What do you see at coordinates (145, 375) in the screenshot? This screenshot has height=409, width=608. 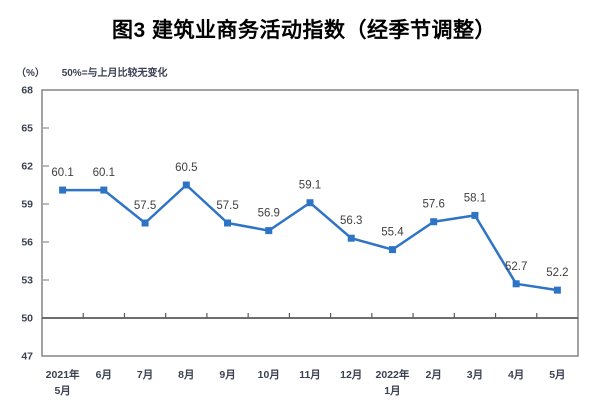 I see `x-axis-label: 7月` at bounding box center [145, 375].